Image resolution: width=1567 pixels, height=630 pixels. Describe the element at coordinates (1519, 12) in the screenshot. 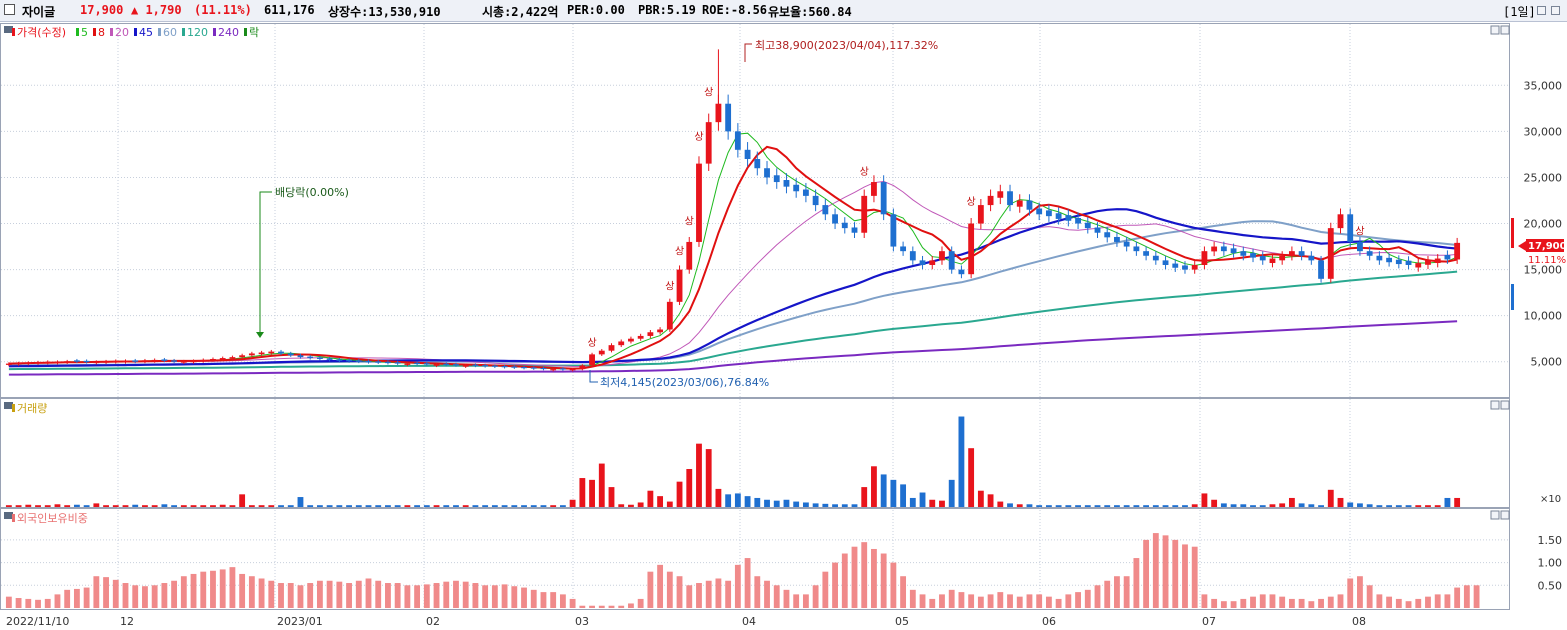

I see `period-selector: [1일]` at that location.